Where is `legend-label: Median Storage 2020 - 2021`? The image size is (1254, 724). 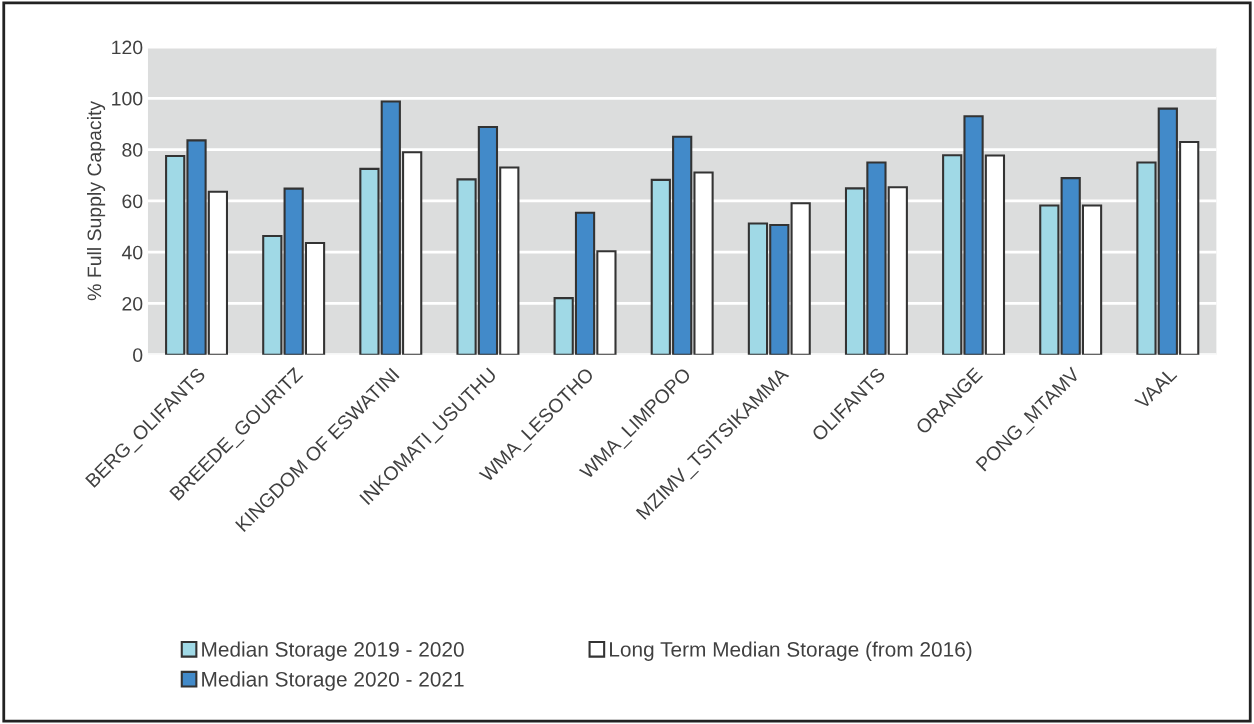
legend-label: Median Storage 2020 - 2021 is located at coordinates (333, 681).